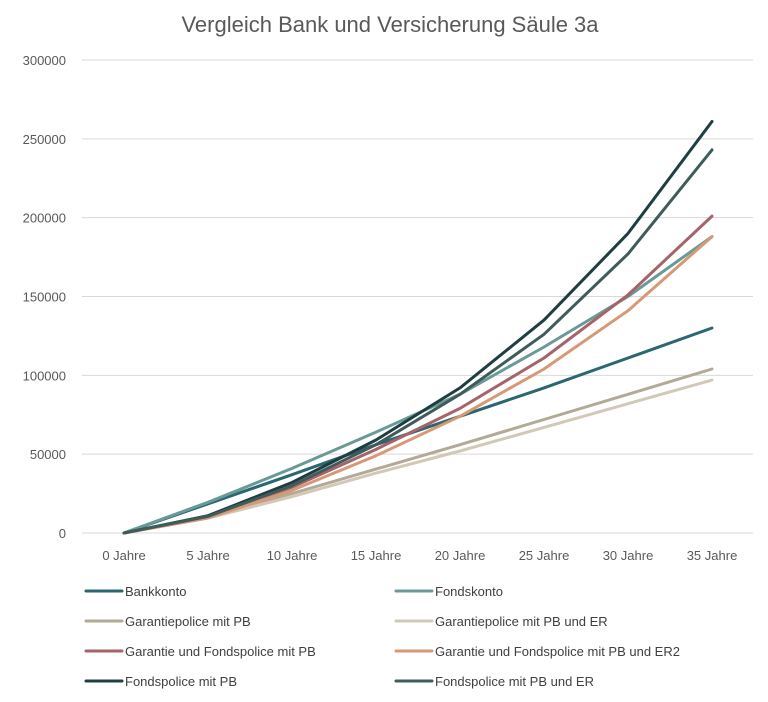 This screenshot has width=768, height=702. Describe the element at coordinates (292, 555) in the screenshot. I see `x-tick-label: 10 Jahre` at that location.